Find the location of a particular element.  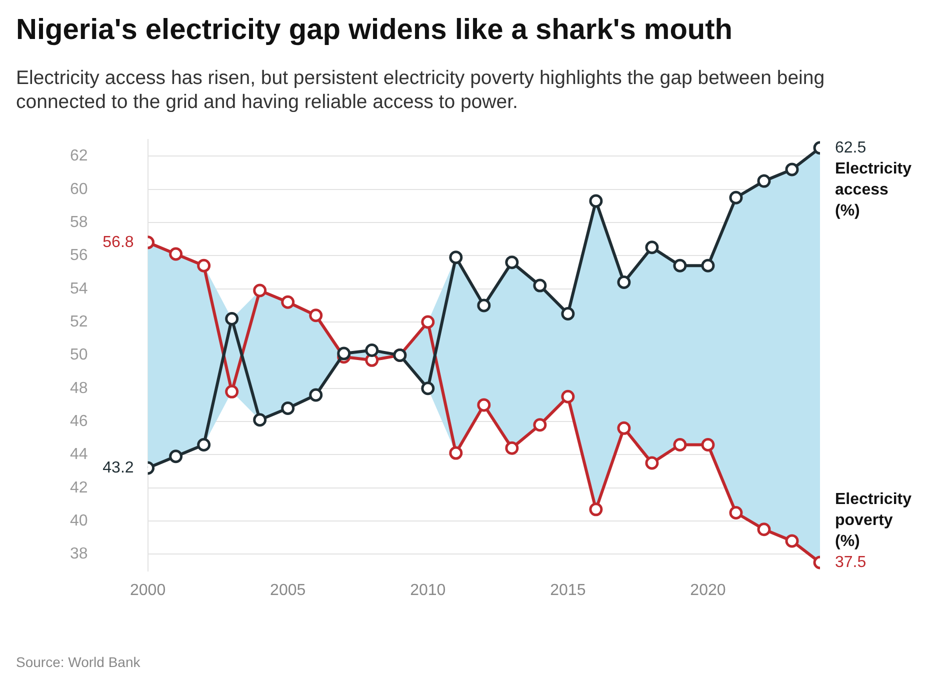

y-tick-label: 54 is located at coordinates (79, 289).